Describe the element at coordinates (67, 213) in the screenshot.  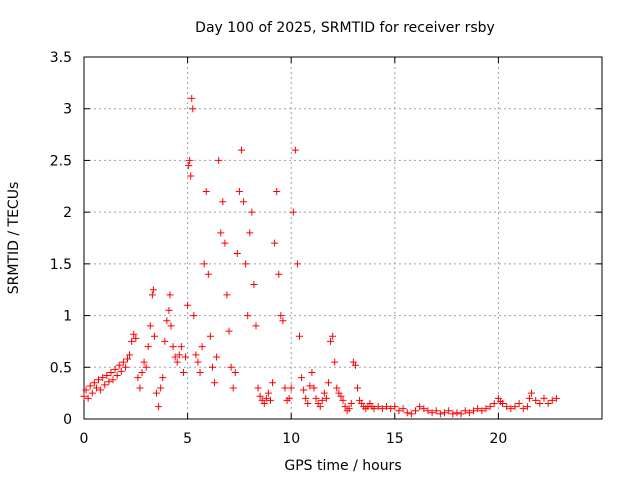
I see `y-tick-label: 2` at that location.